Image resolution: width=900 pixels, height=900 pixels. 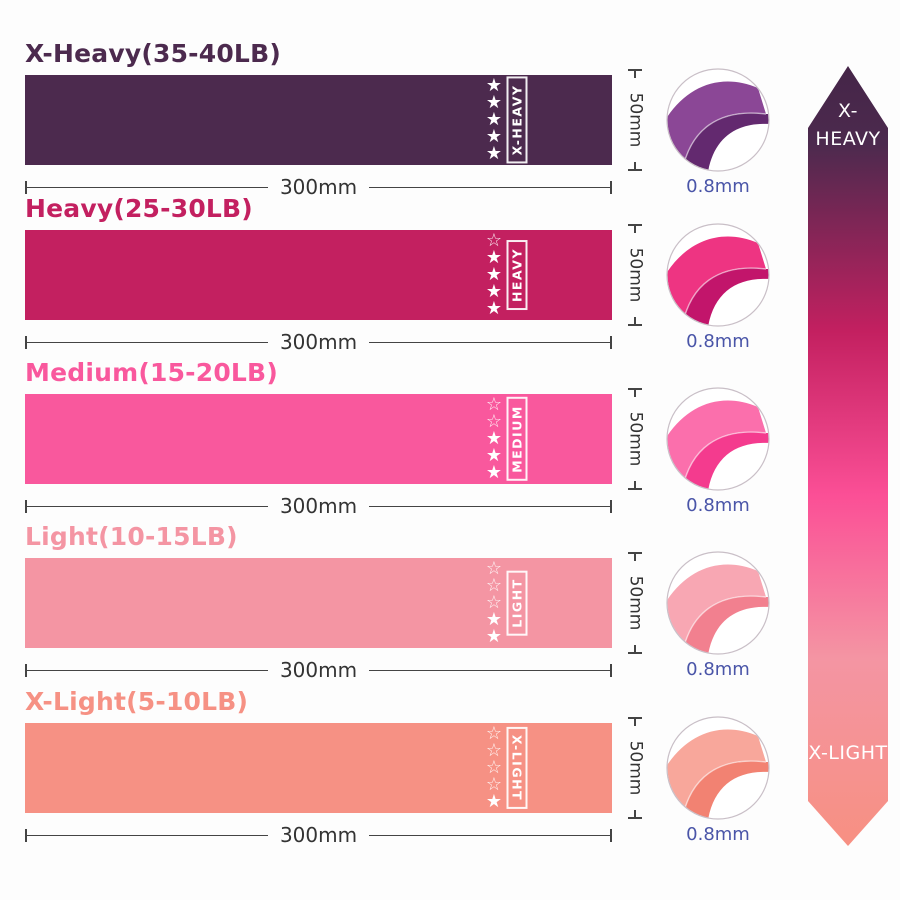 What do you see at coordinates (137, 701) in the screenshot?
I see `band-title: X-Light(5-10LB)` at bounding box center [137, 701].